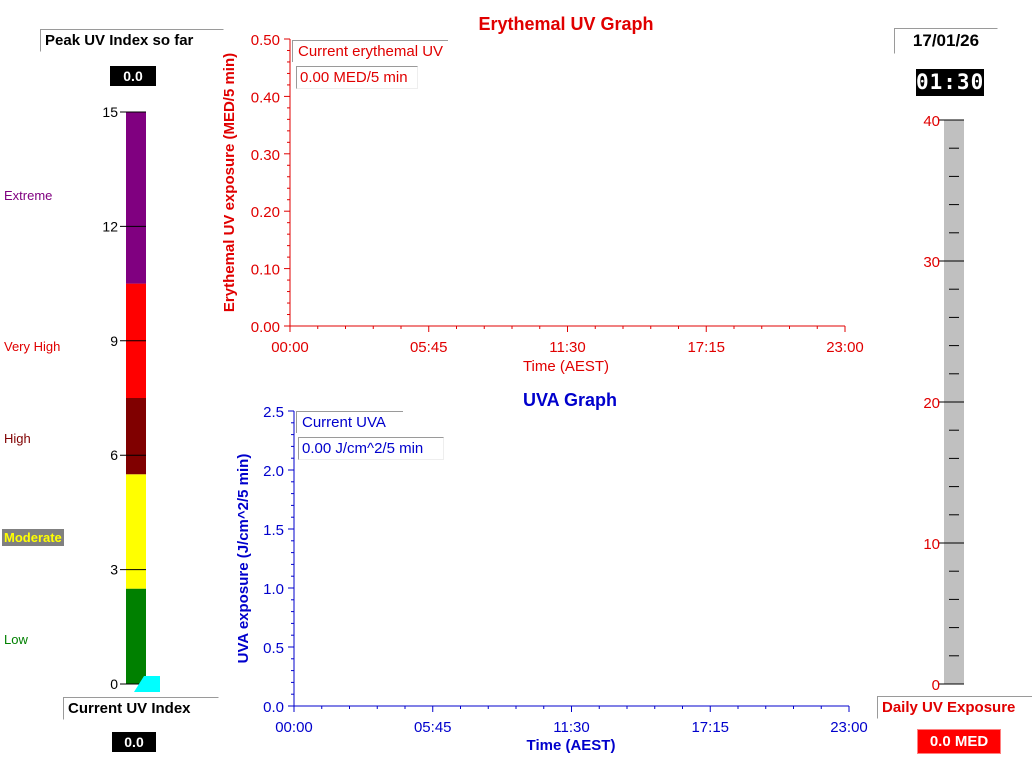 The height and width of the screenshot is (762, 1032). What do you see at coordinates (17, 438) in the screenshot?
I see `level-label-high: High` at bounding box center [17, 438].